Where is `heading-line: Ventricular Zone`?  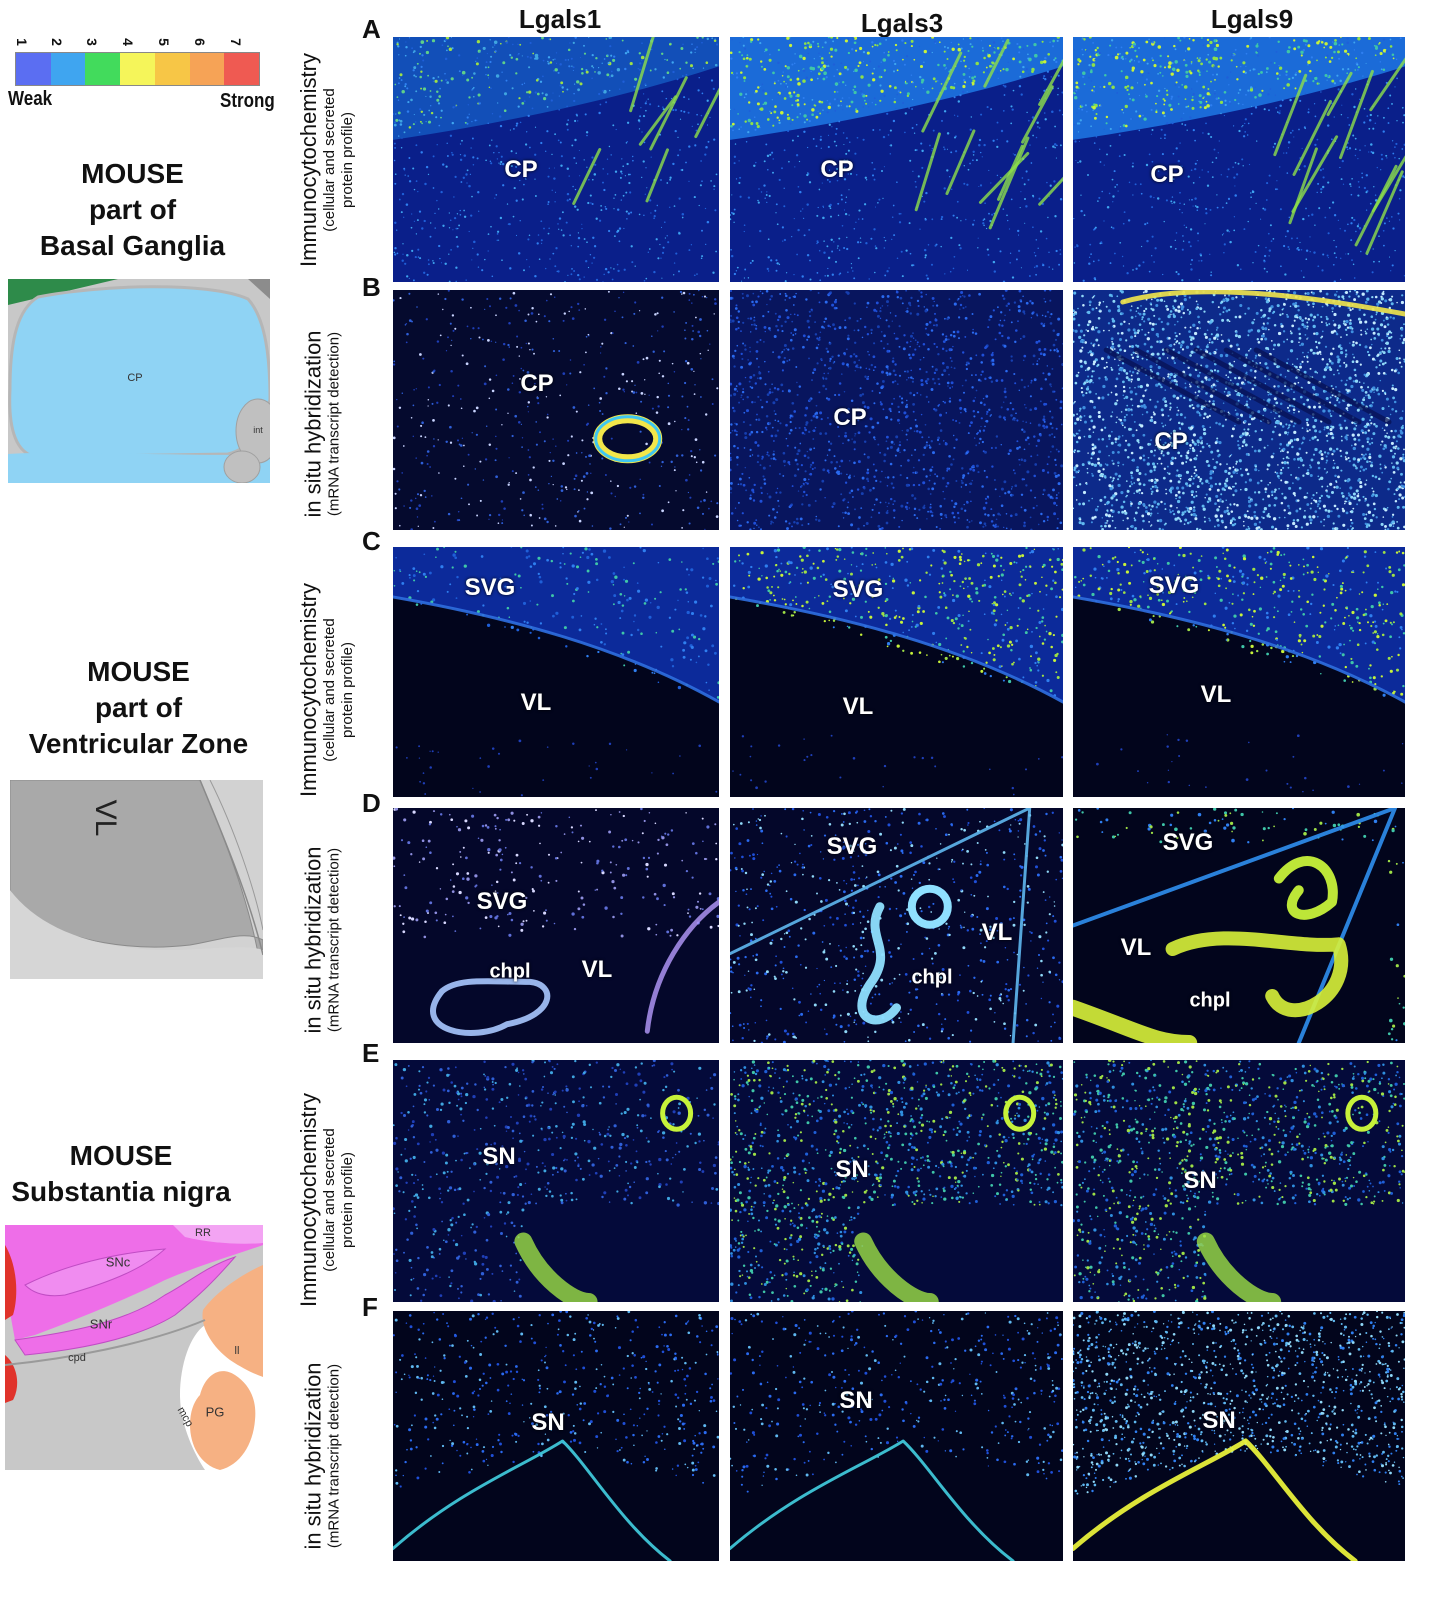 heading-line: Ventricular Zone is located at coordinates (138, 743).